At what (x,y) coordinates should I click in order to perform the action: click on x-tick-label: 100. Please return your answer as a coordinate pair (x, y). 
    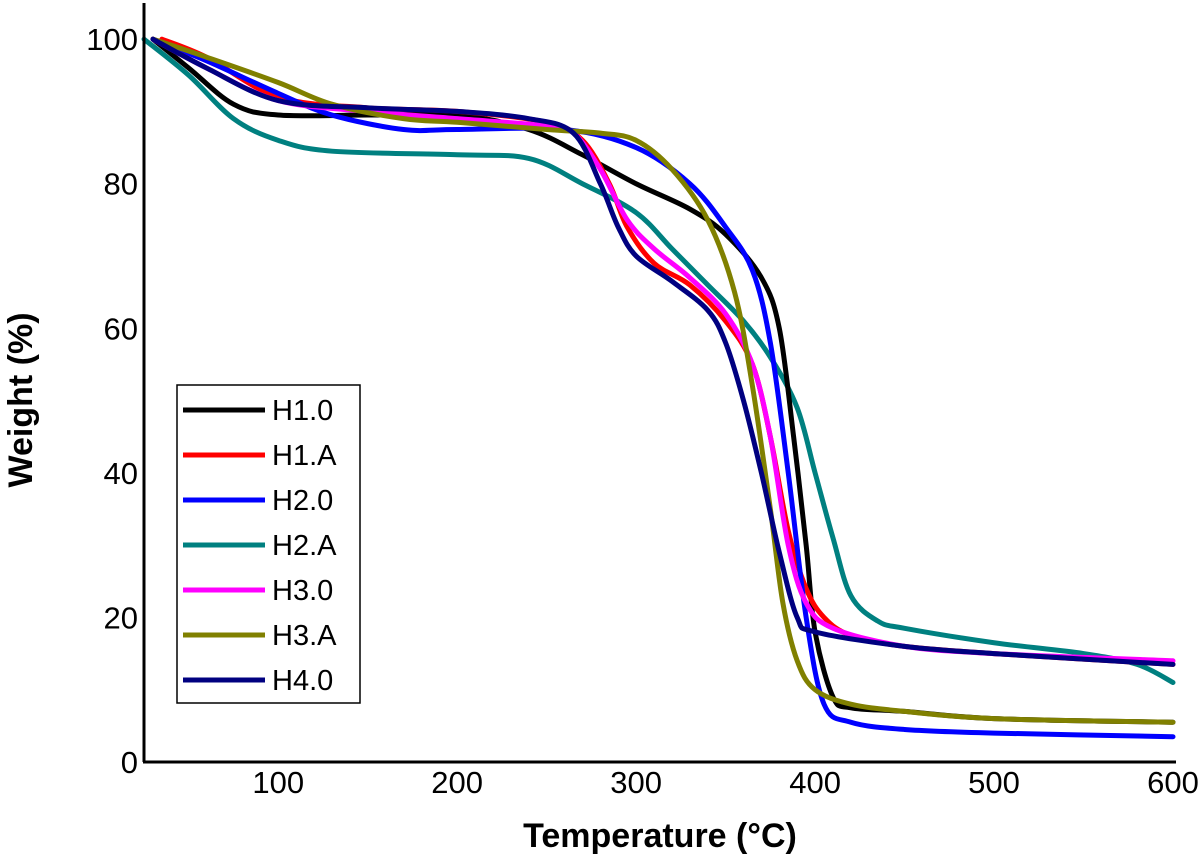
    Looking at the image, I should click on (278, 782).